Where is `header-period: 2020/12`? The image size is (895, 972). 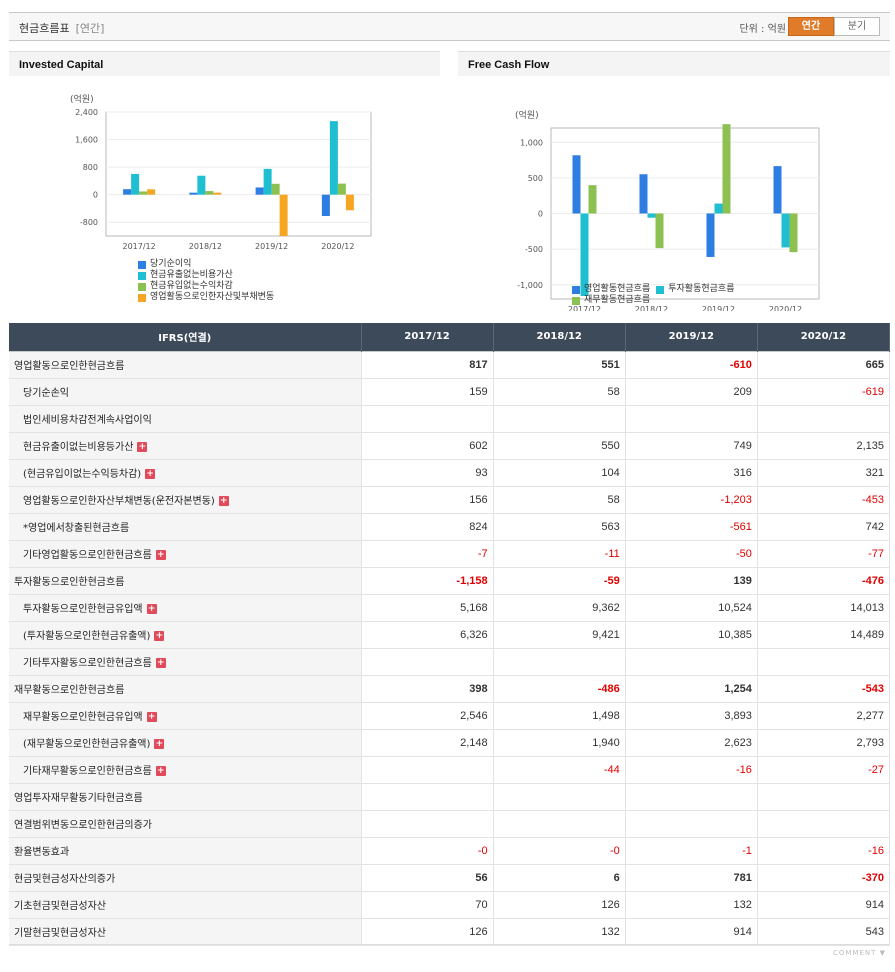
header-period: 2020/12 is located at coordinates (824, 337).